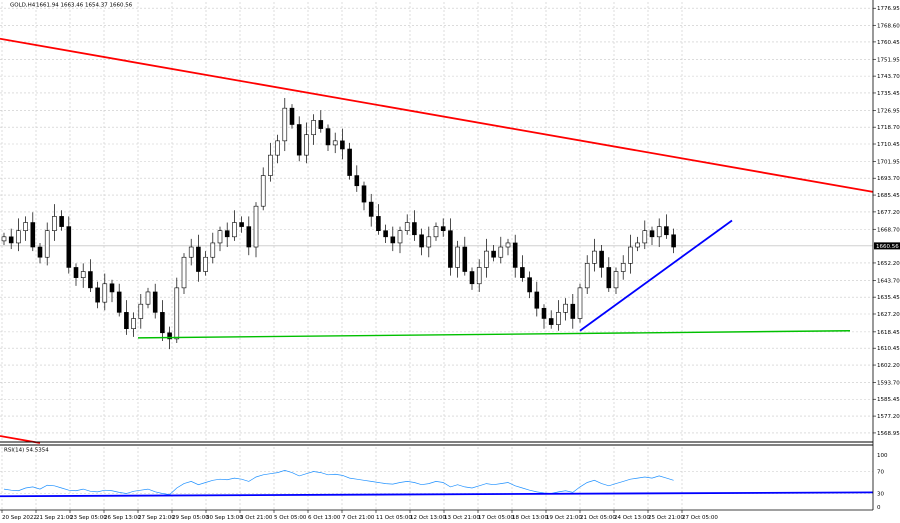 This screenshot has width=900, height=523. What do you see at coordinates (888, 349) in the screenshot?
I see `price-tick-label: 1610.45` at bounding box center [888, 349].